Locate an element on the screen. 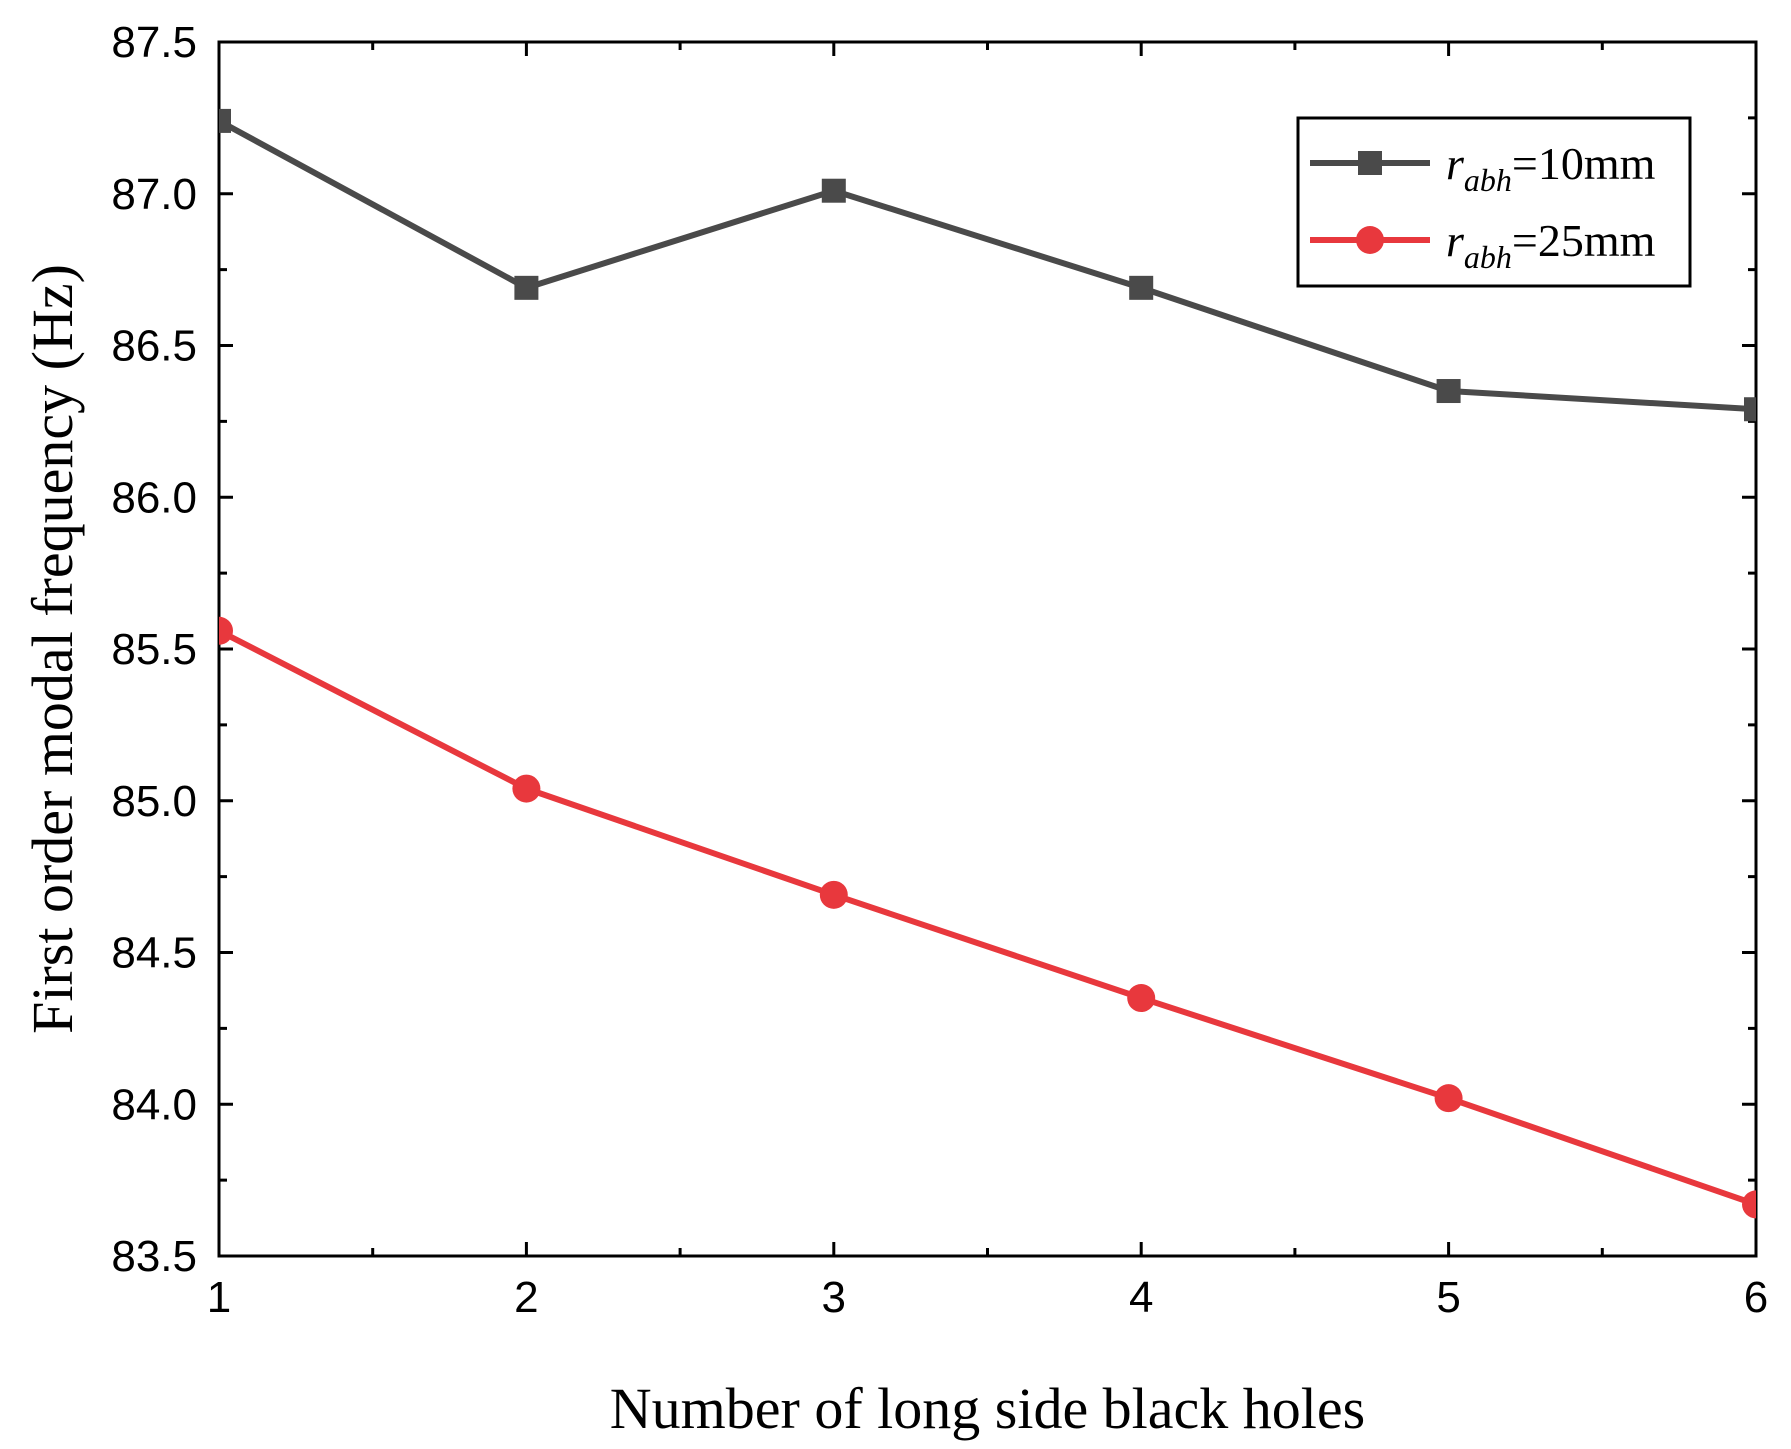 This screenshot has width=1791, height=1449. legend-label-2: rabh=25mm is located at coordinates (1551, 245).